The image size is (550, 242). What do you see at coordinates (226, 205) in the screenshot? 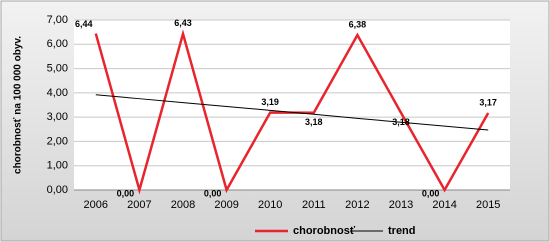
I see `x-tick-label: 2009` at bounding box center [226, 205].